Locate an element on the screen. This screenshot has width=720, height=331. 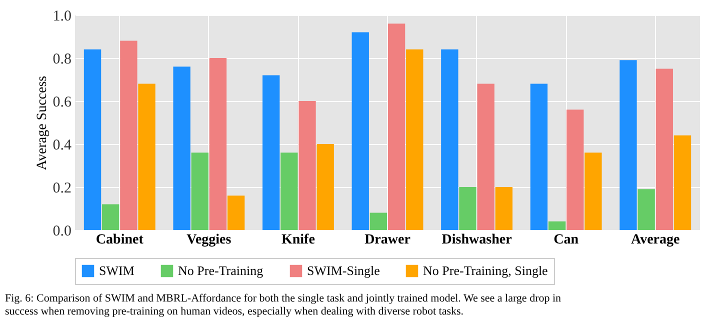
y-tick-label: 0.6 is located at coordinates (62, 102).